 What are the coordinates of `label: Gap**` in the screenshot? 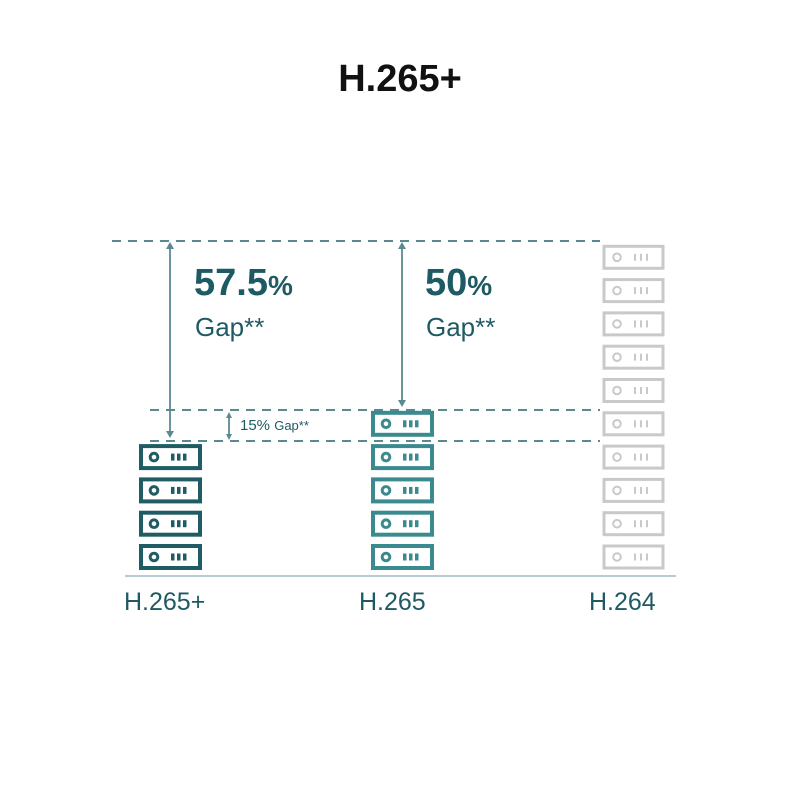 It's located at (291, 425).